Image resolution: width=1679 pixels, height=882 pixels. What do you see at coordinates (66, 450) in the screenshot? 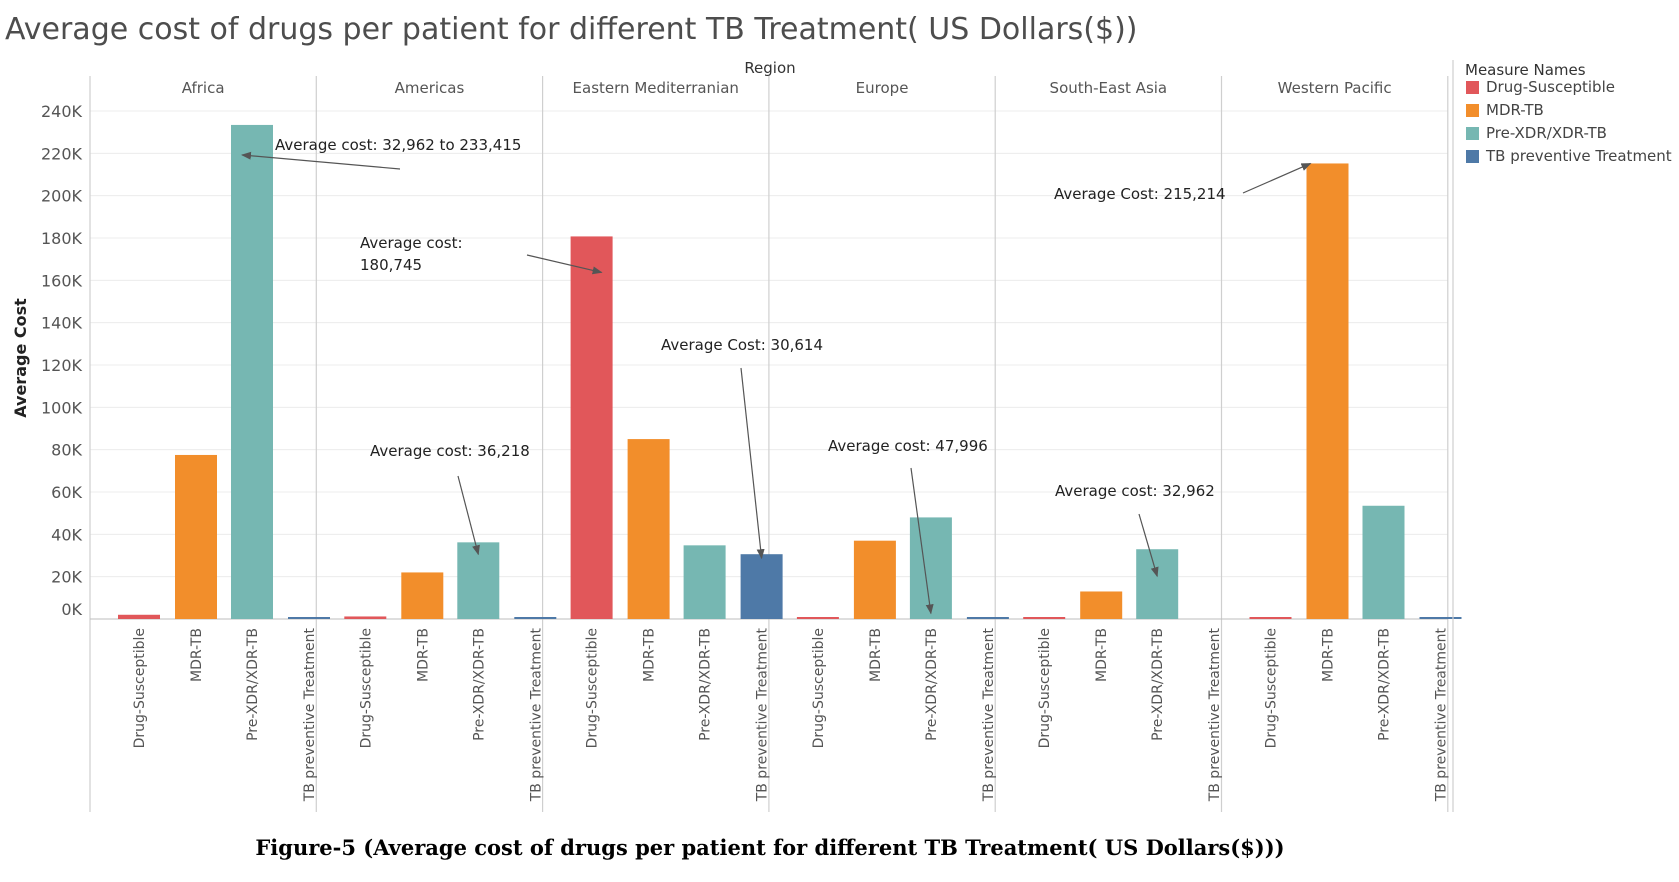
I see `y-tick-label: 80K` at bounding box center [66, 450].